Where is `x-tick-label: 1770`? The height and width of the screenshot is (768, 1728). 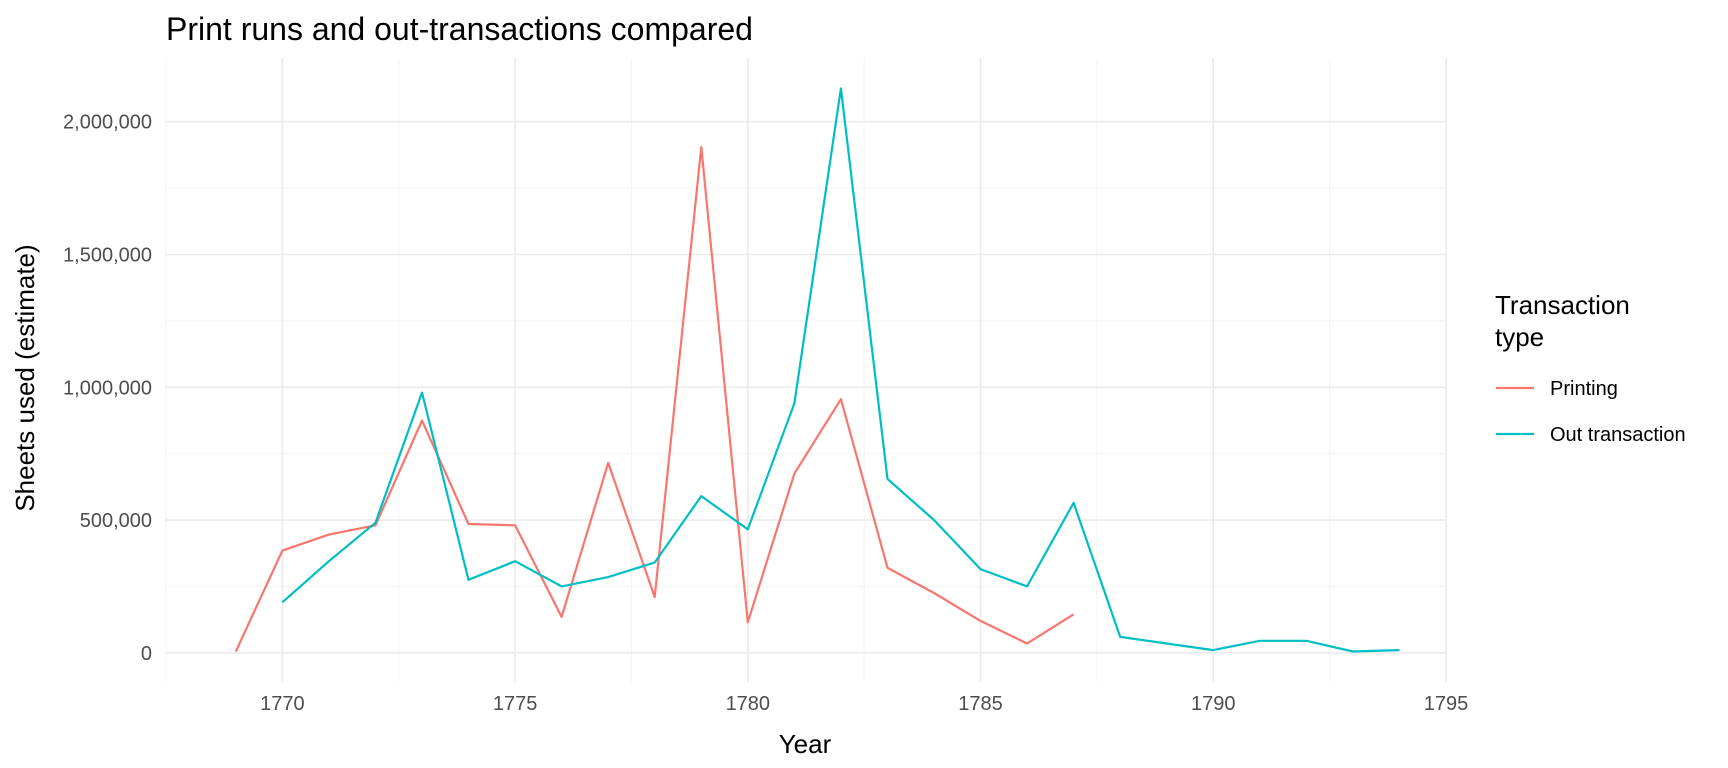
x-tick-label: 1770 is located at coordinates (282, 704).